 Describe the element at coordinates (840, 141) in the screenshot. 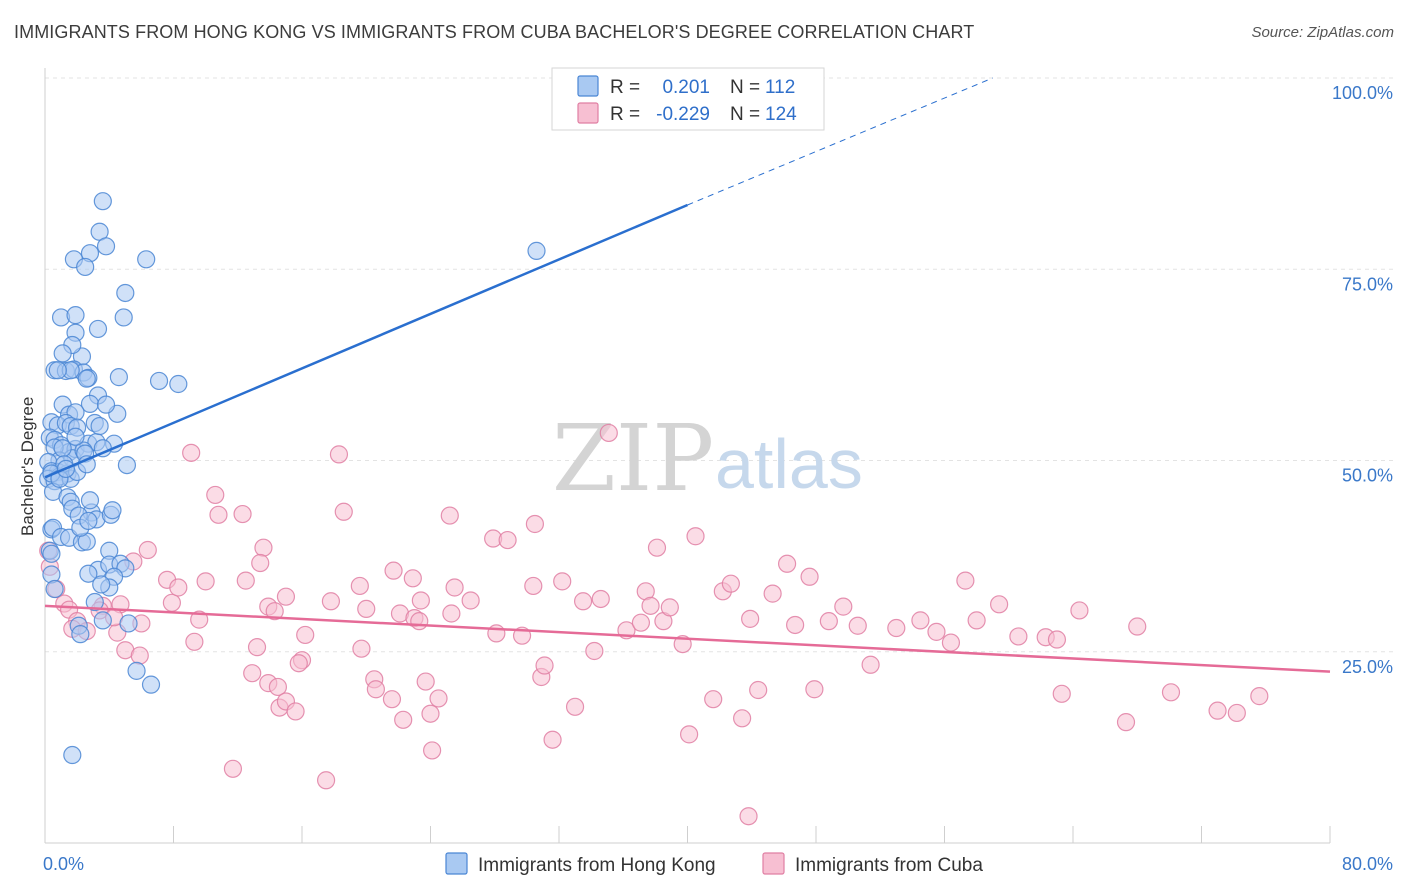

I see `hong-kong-trend-extension` at that location.